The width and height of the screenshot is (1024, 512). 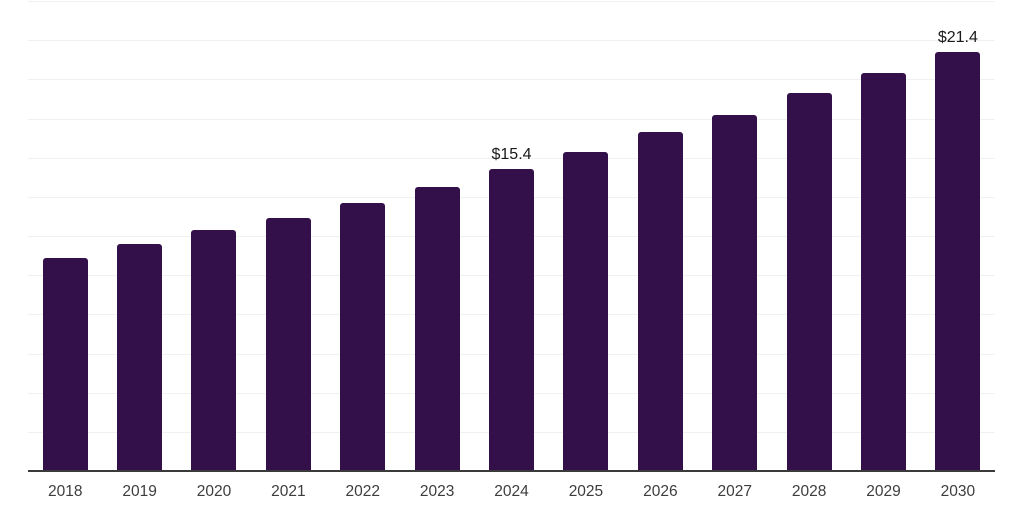 What do you see at coordinates (65, 236) in the screenshot?
I see `bar-slot-2018` at bounding box center [65, 236].